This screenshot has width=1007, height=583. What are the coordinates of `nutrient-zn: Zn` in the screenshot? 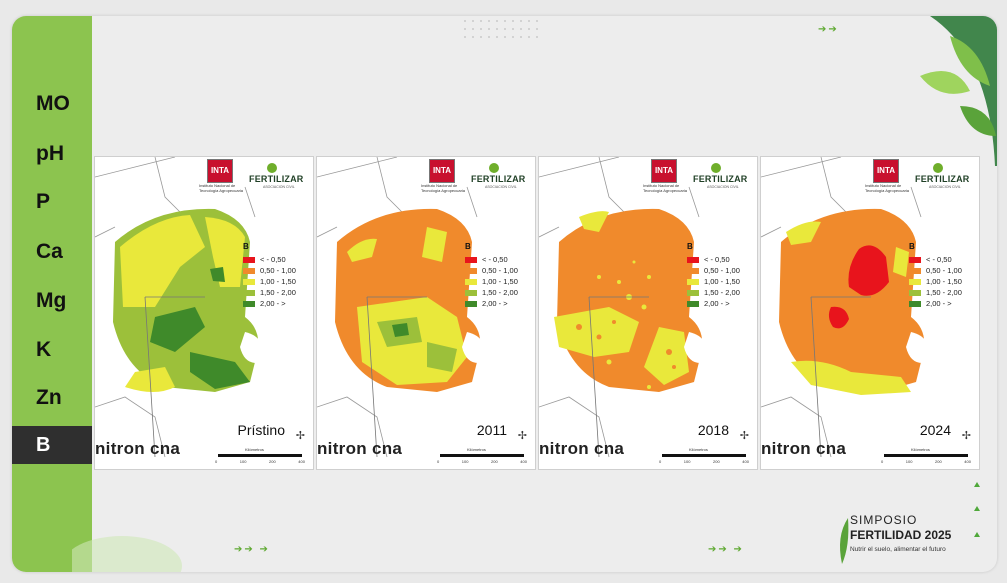 It's located at (49, 397).